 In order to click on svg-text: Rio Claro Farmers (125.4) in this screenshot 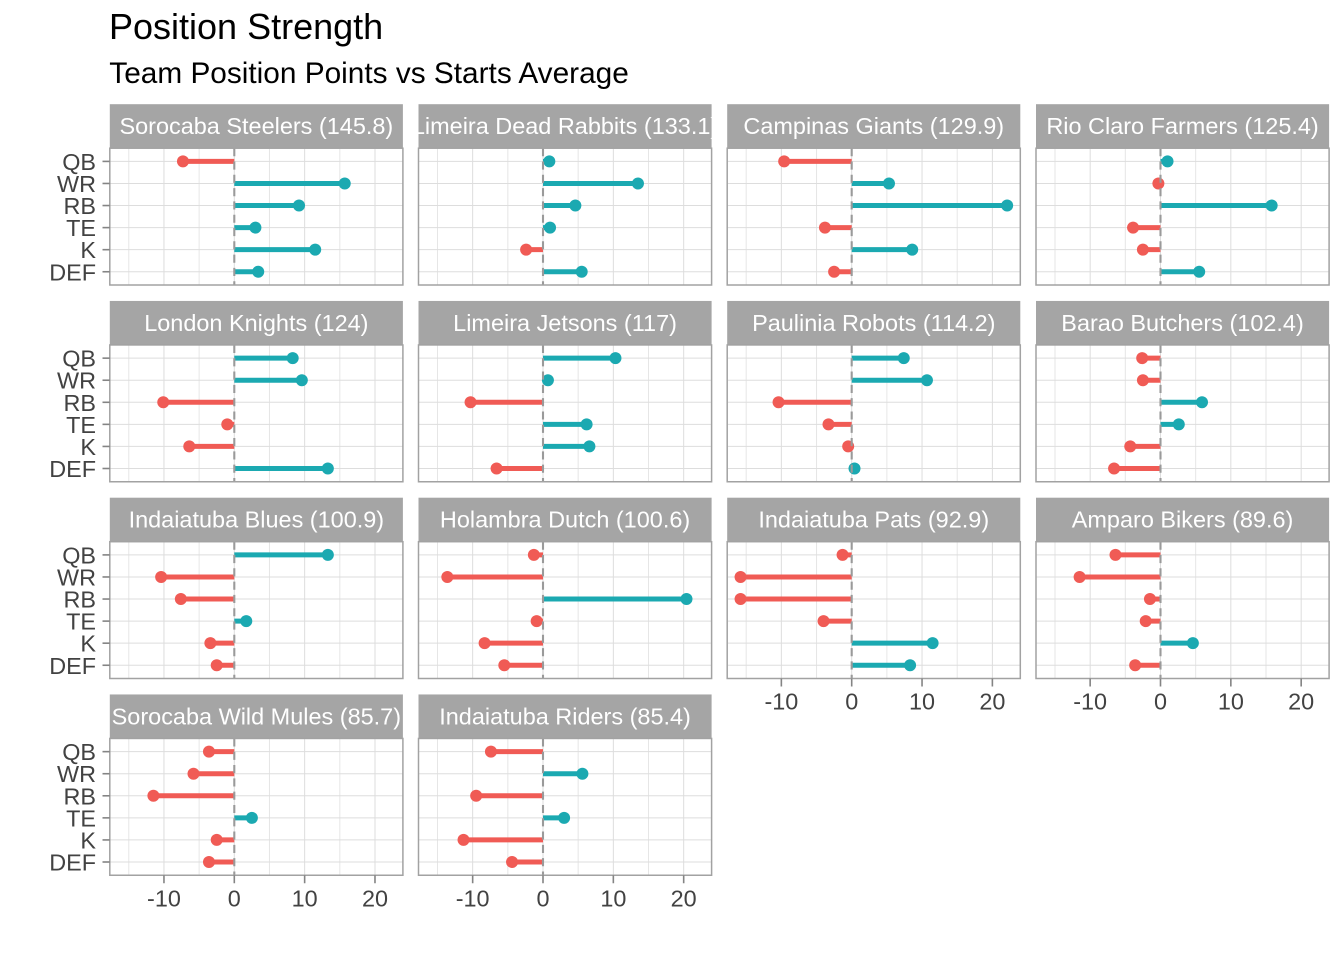, I will do `click(1182, 126)`.